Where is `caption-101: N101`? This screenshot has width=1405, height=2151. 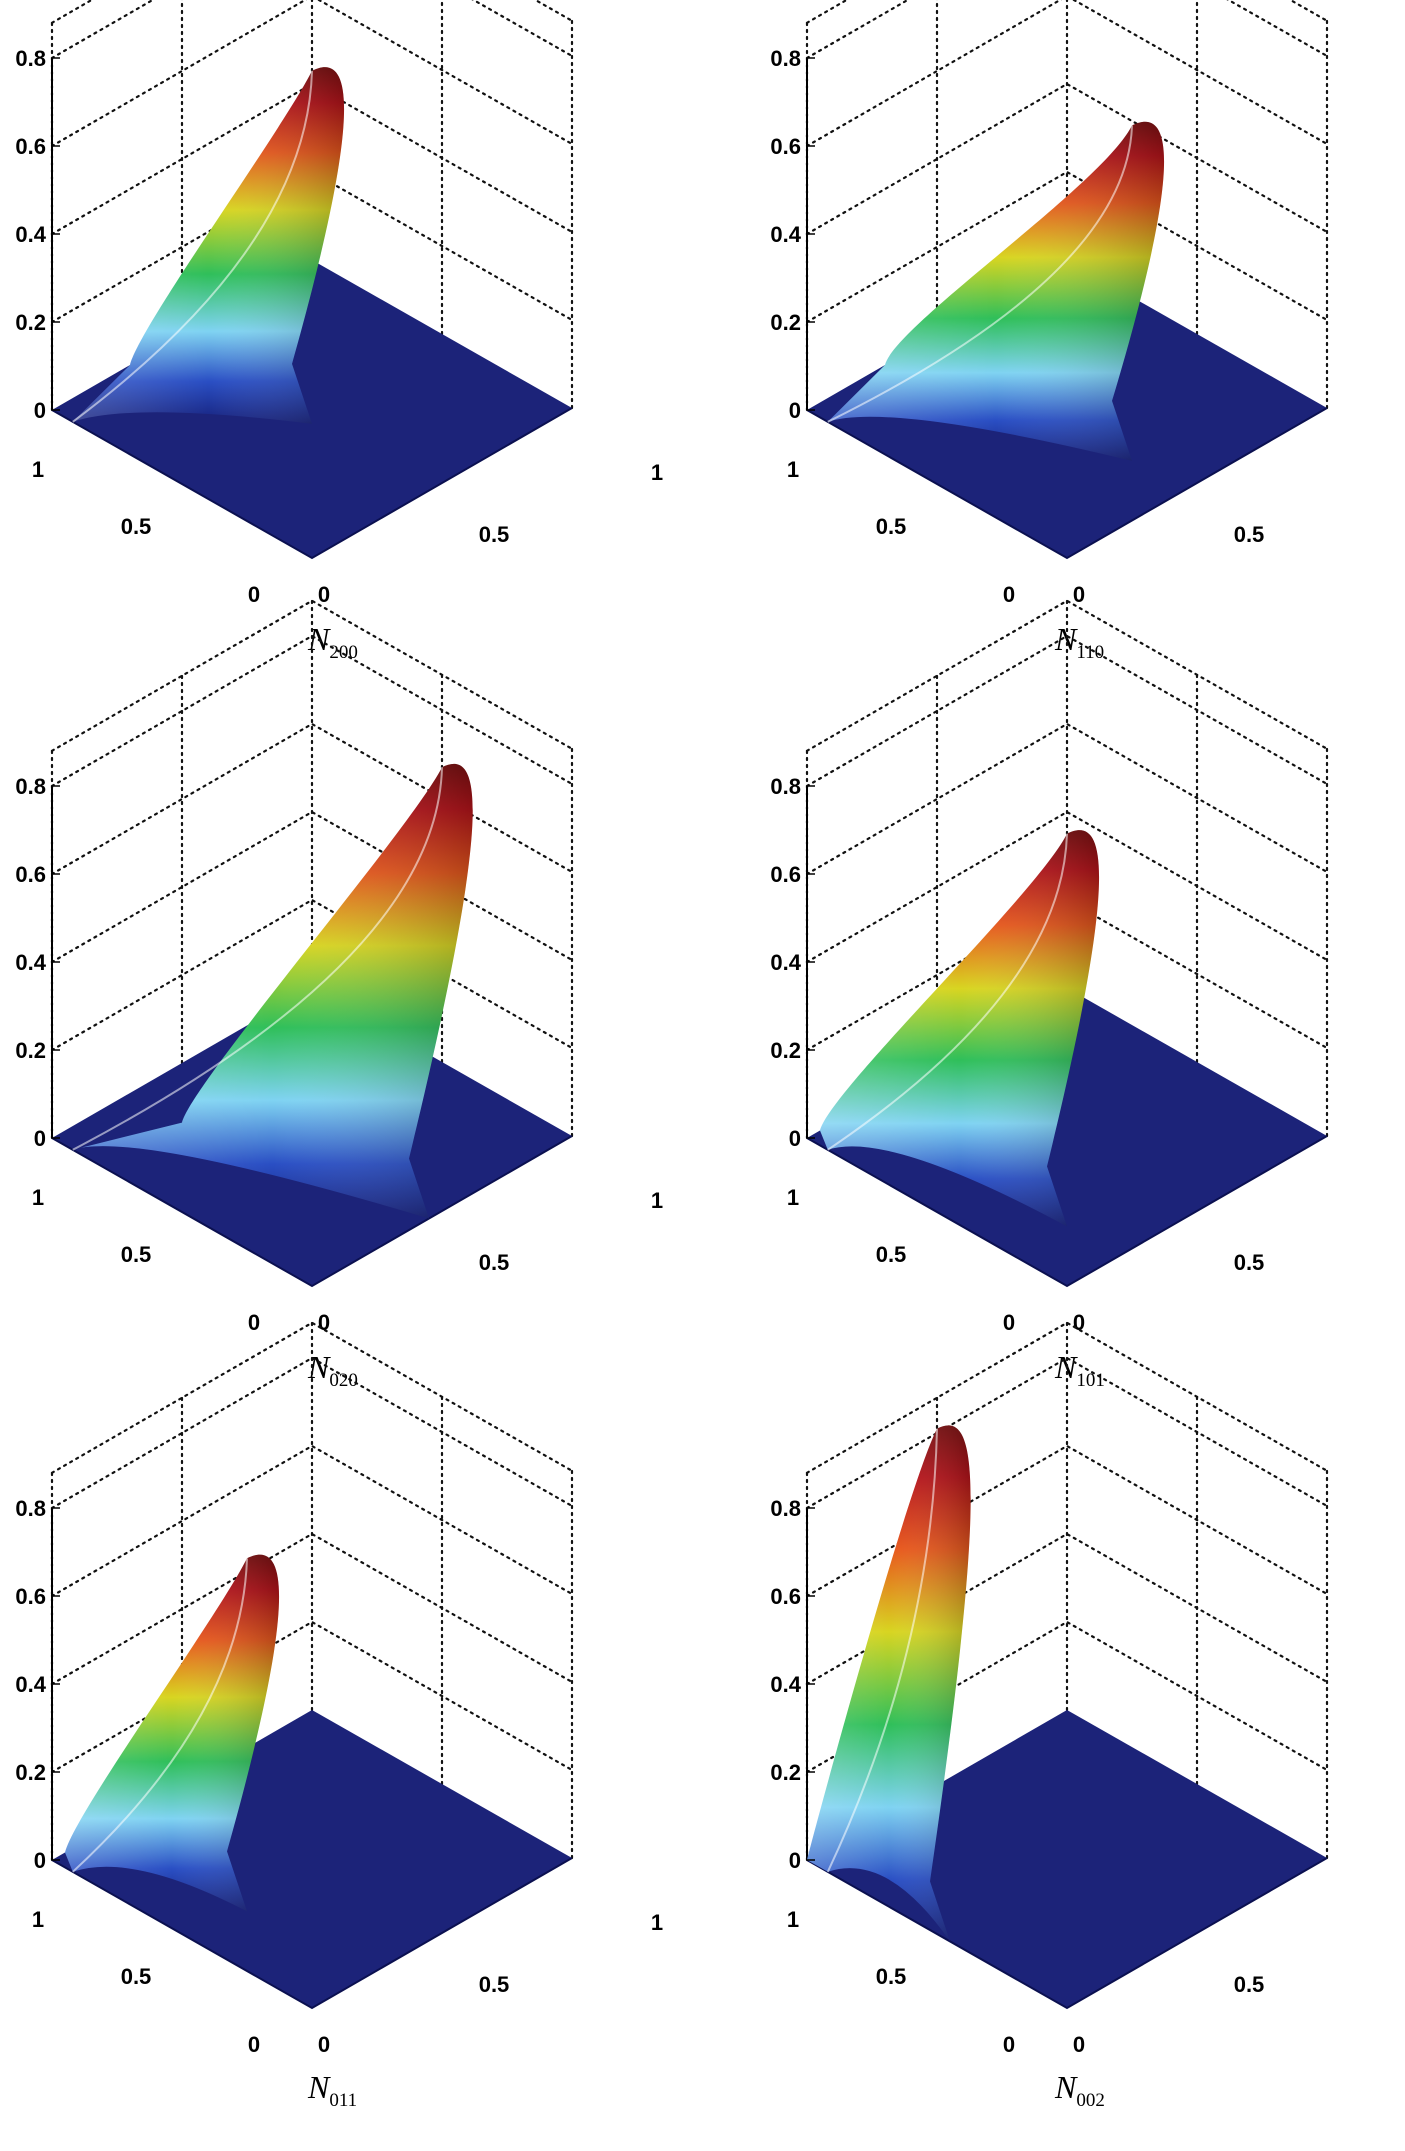
caption-101: N101 is located at coordinates (1079, 1370).